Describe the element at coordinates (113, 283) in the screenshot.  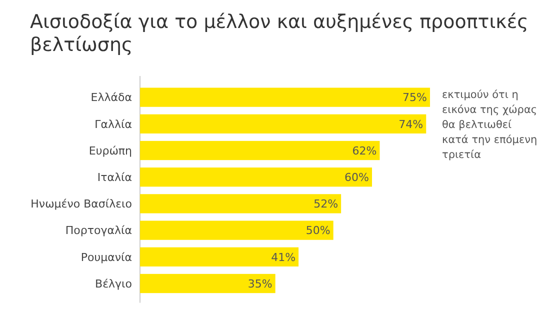
I see `y-tick-label: Βέλγιο` at that location.